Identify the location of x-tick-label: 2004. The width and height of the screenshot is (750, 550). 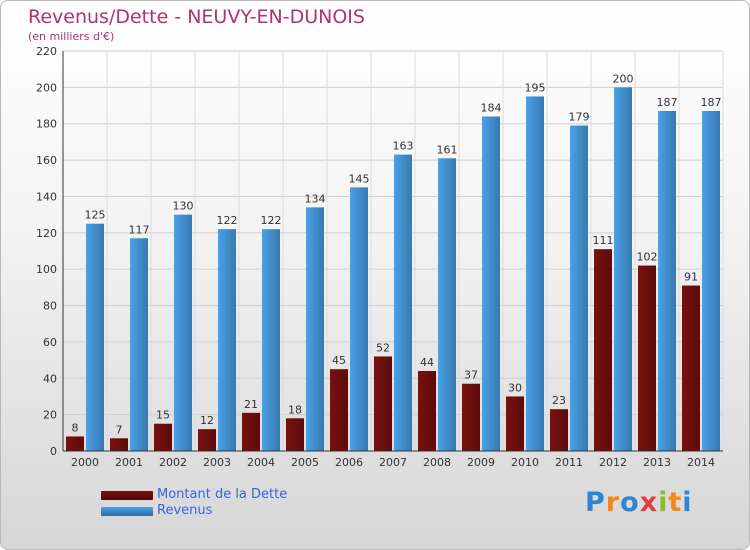
(261, 462).